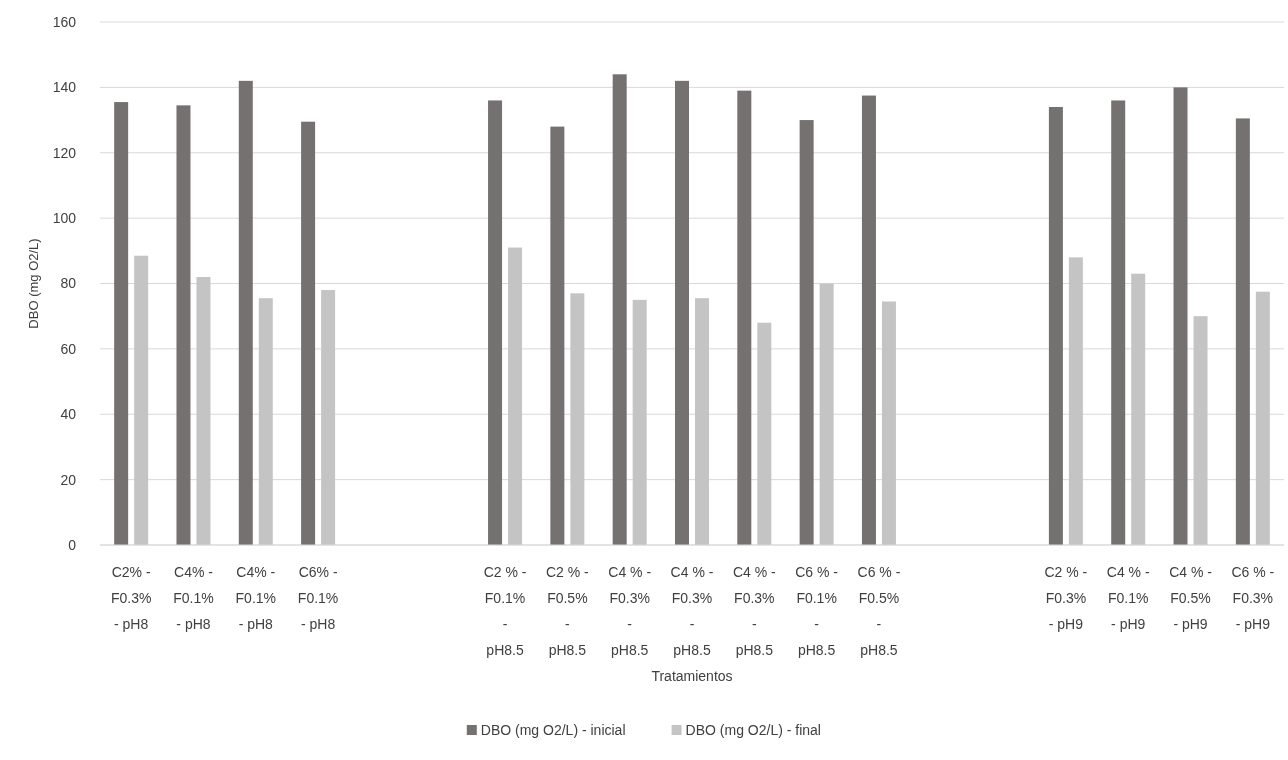  What do you see at coordinates (64, 218) in the screenshot?
I see `y-tick-label: 100` at bounding box center [64, 218].